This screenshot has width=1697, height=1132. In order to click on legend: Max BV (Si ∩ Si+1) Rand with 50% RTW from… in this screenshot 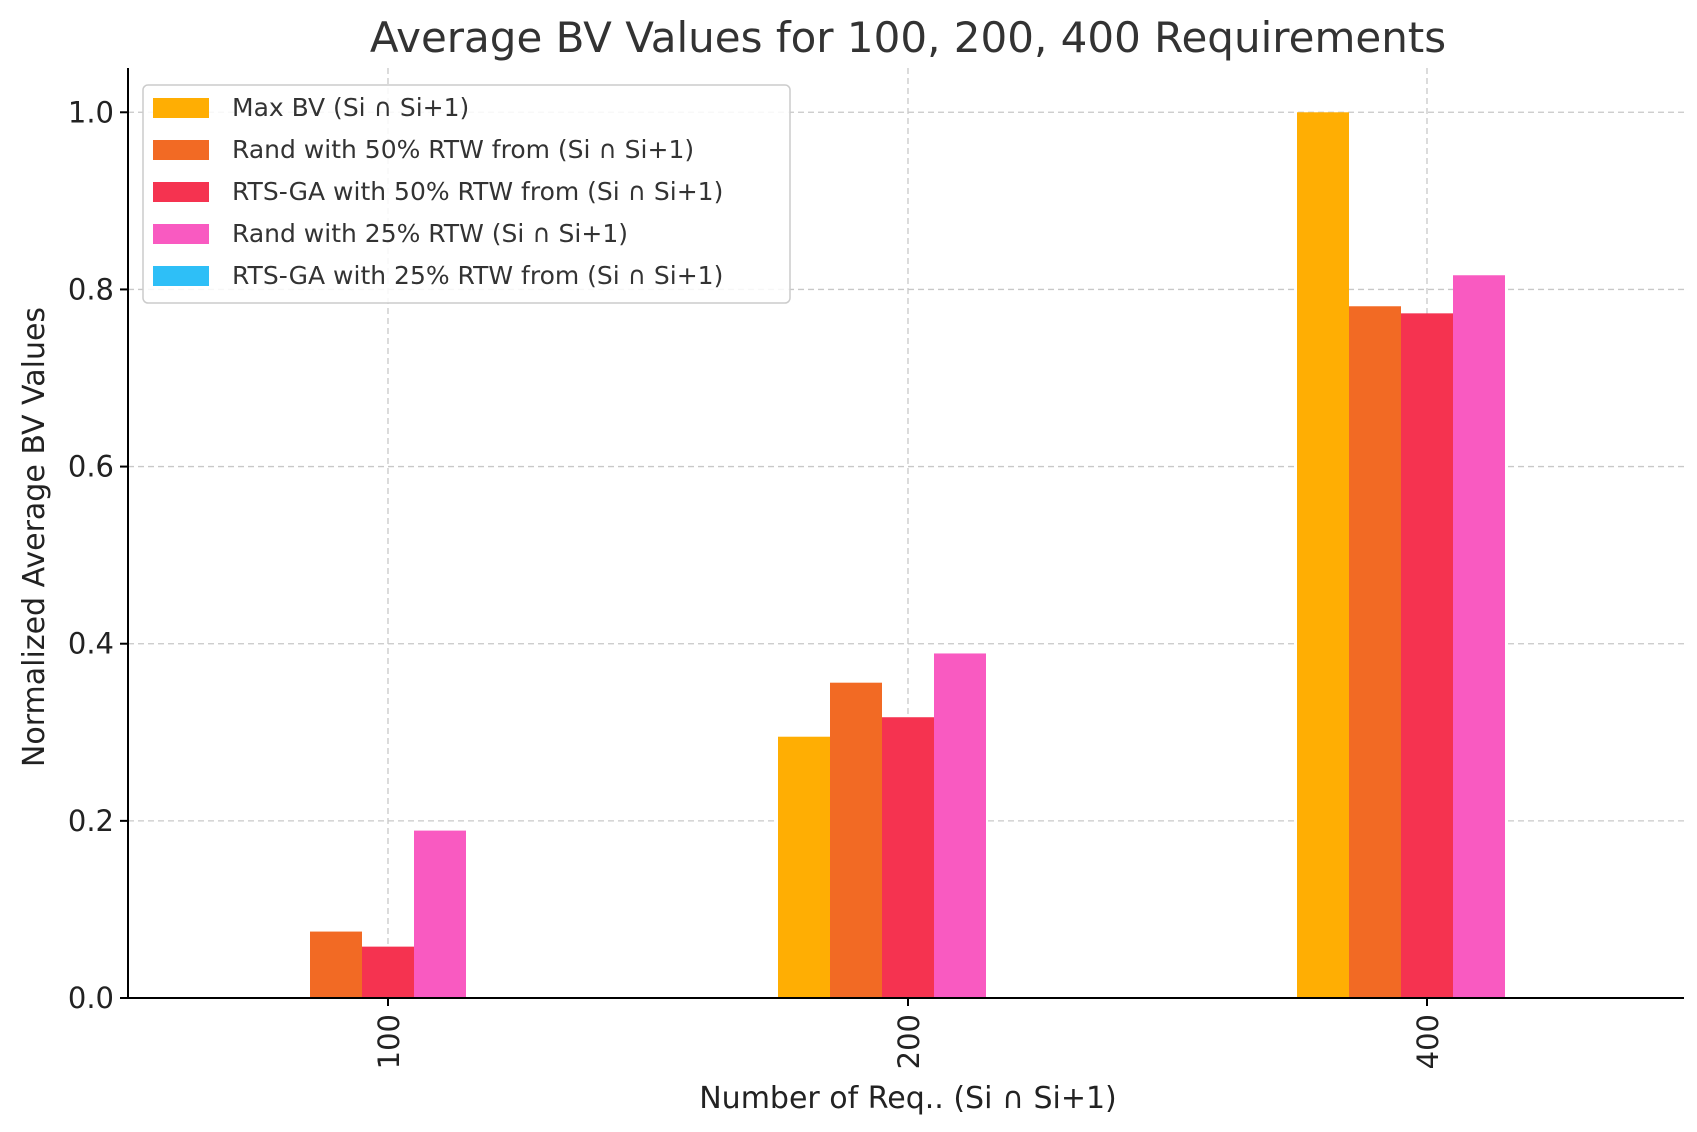, I will do `click(466, 194)`.